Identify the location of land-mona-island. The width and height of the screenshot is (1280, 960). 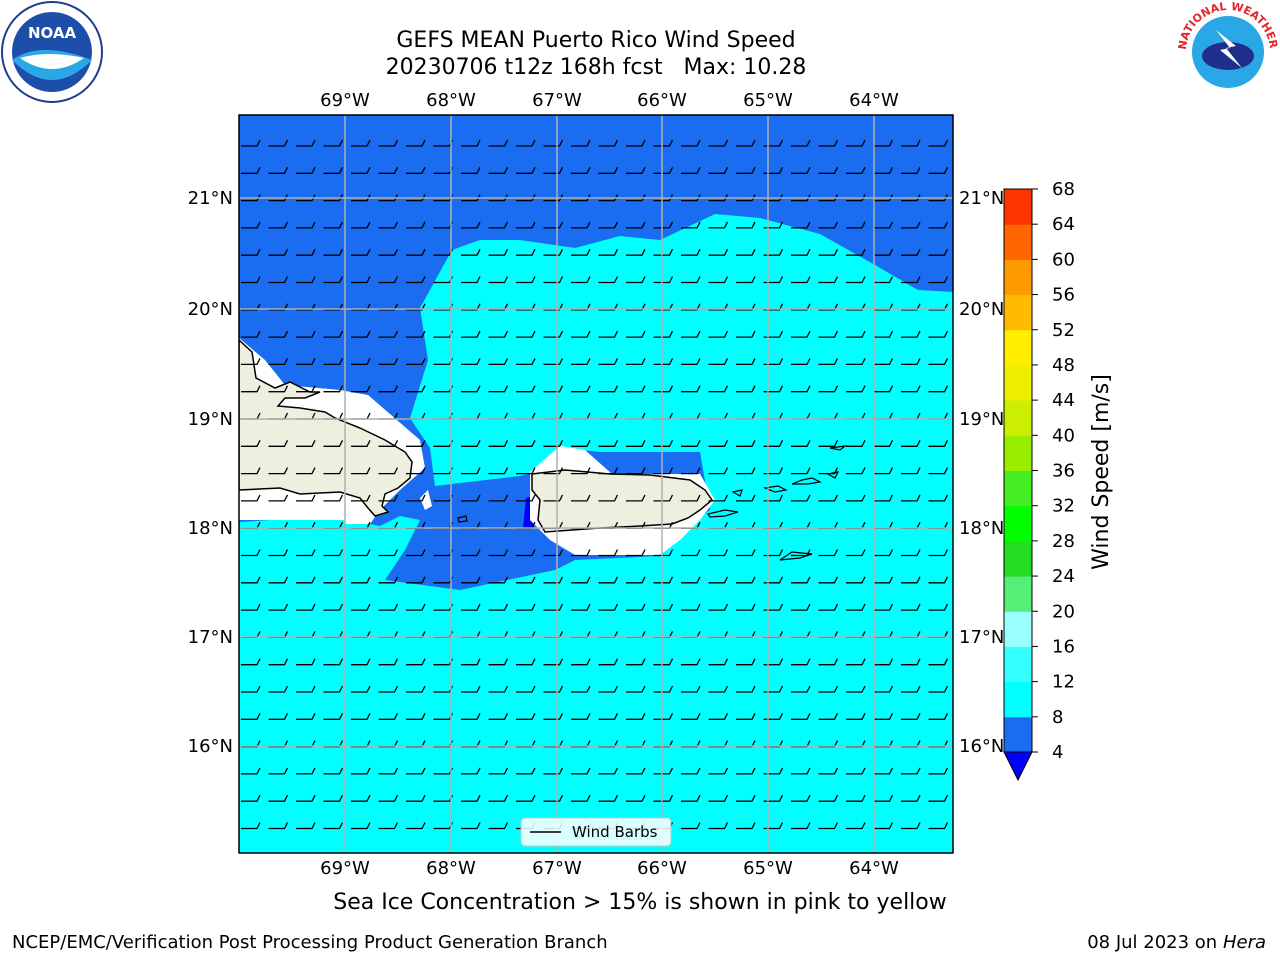
(462, 519).